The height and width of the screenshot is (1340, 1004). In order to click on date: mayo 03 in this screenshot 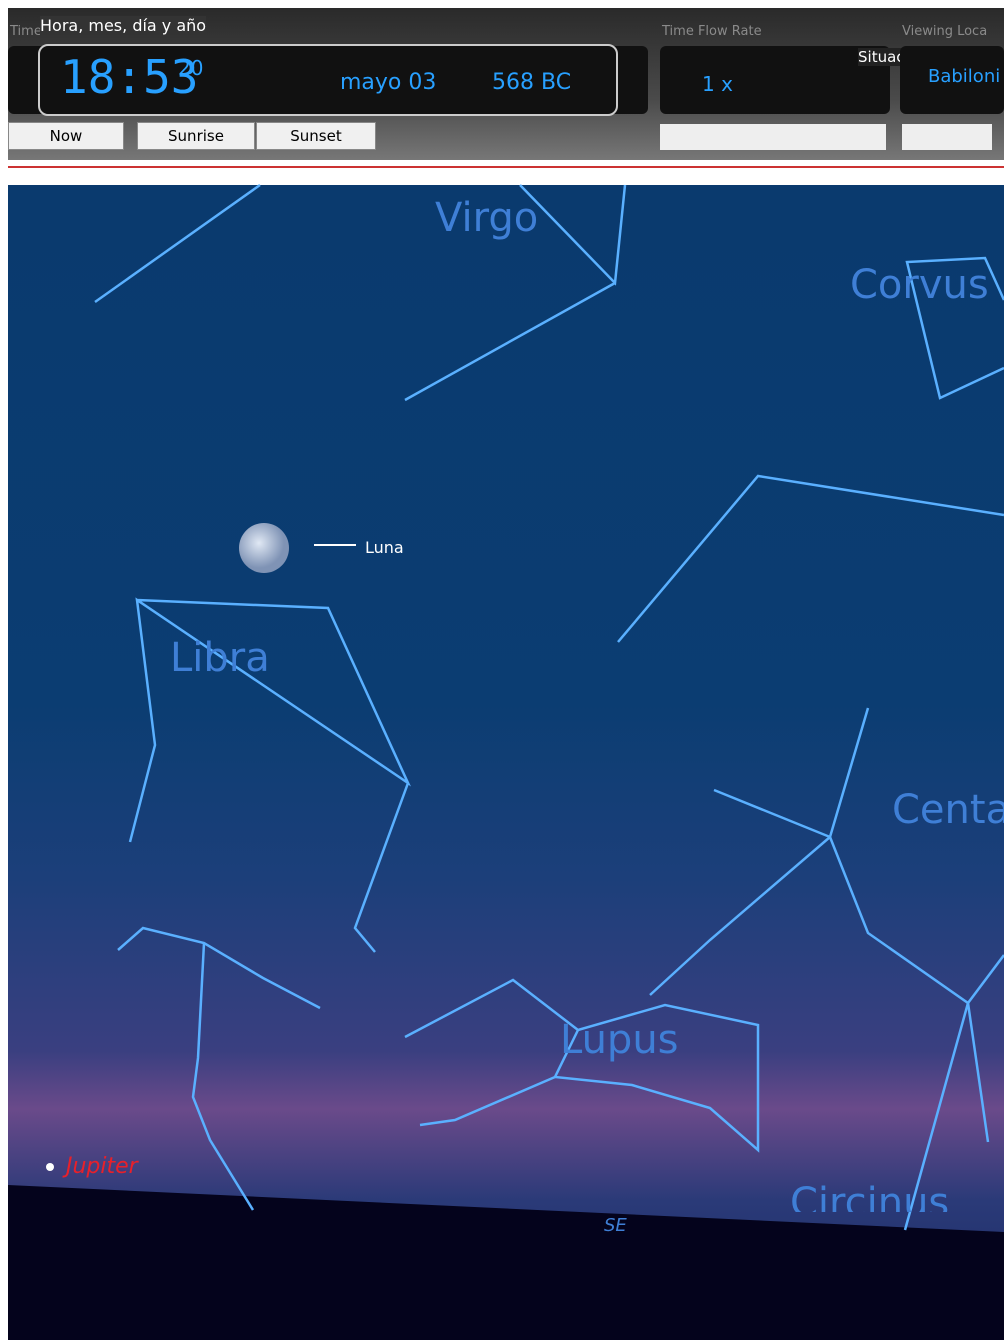, I will do `click(388, 82)`.